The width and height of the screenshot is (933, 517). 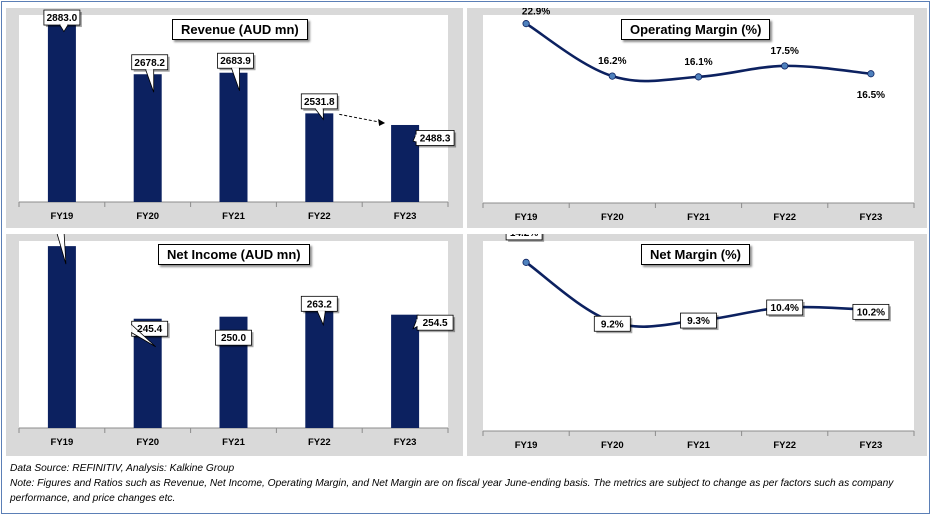 What do you see at coordinates (147, 442) in the screenshot?
I see `net-income-x-tick-label: FY20` at bounding box center [147, 442].